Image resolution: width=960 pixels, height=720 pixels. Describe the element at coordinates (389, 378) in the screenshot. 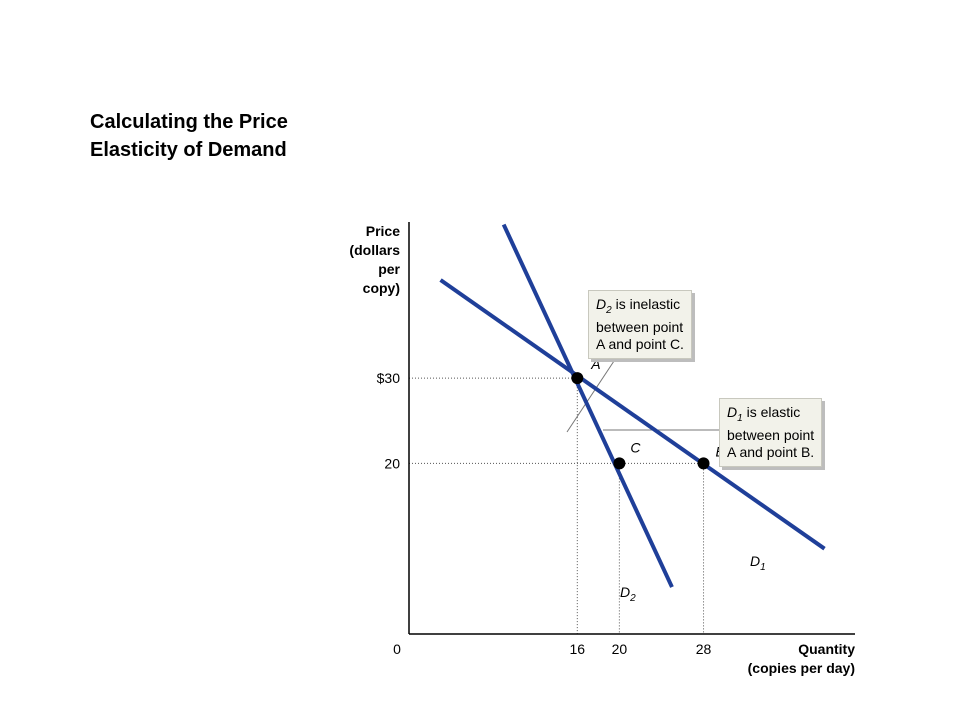

I see `y-tick-30: $30` at that location.